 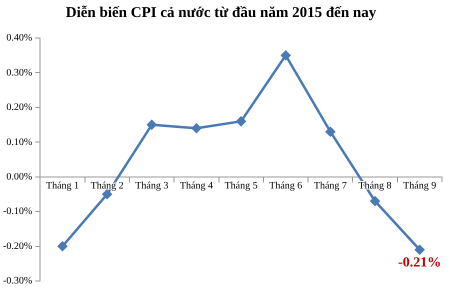 I want to click on chart-title: Diễn biến CPI cả nước từ đầu năm 2015 đến nay, so click(x=221, y=12).